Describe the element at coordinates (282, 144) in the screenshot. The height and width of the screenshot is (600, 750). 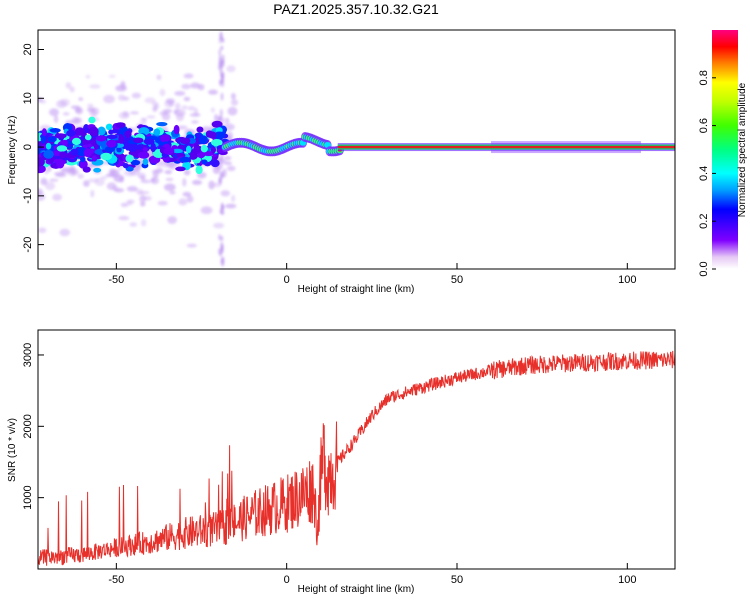
I see `spectrogram-band-layer` at that location.